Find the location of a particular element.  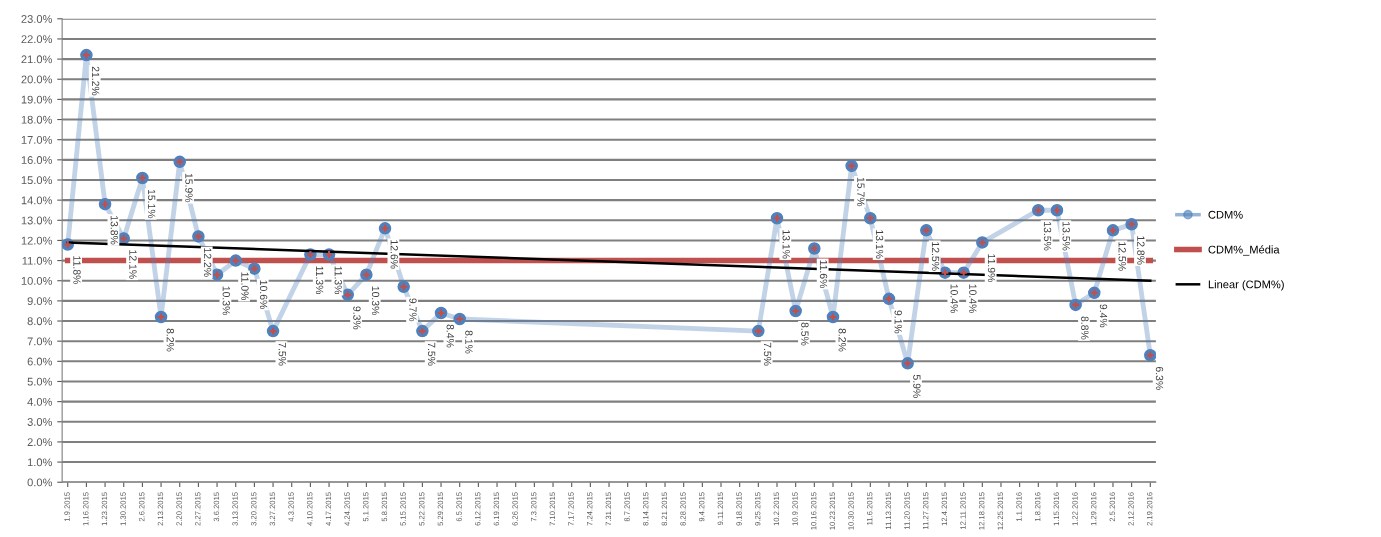

legend-label: CDM% is located at coordinates (1225, 214).